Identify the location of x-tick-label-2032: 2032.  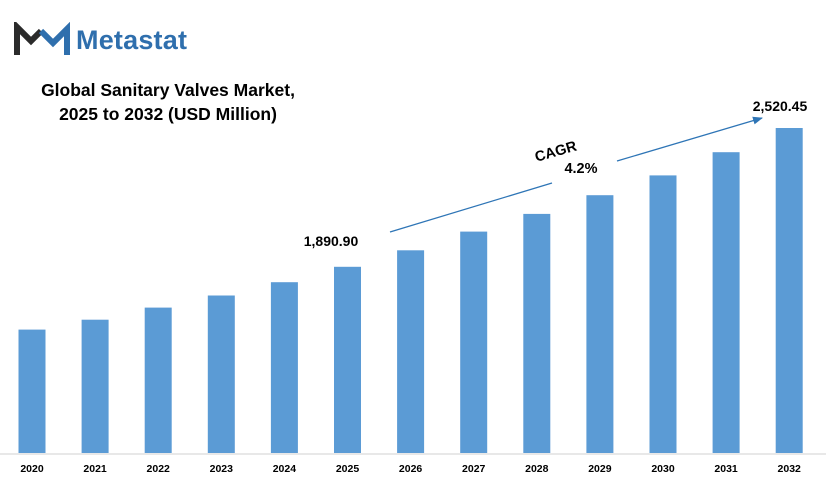
(790, 469).